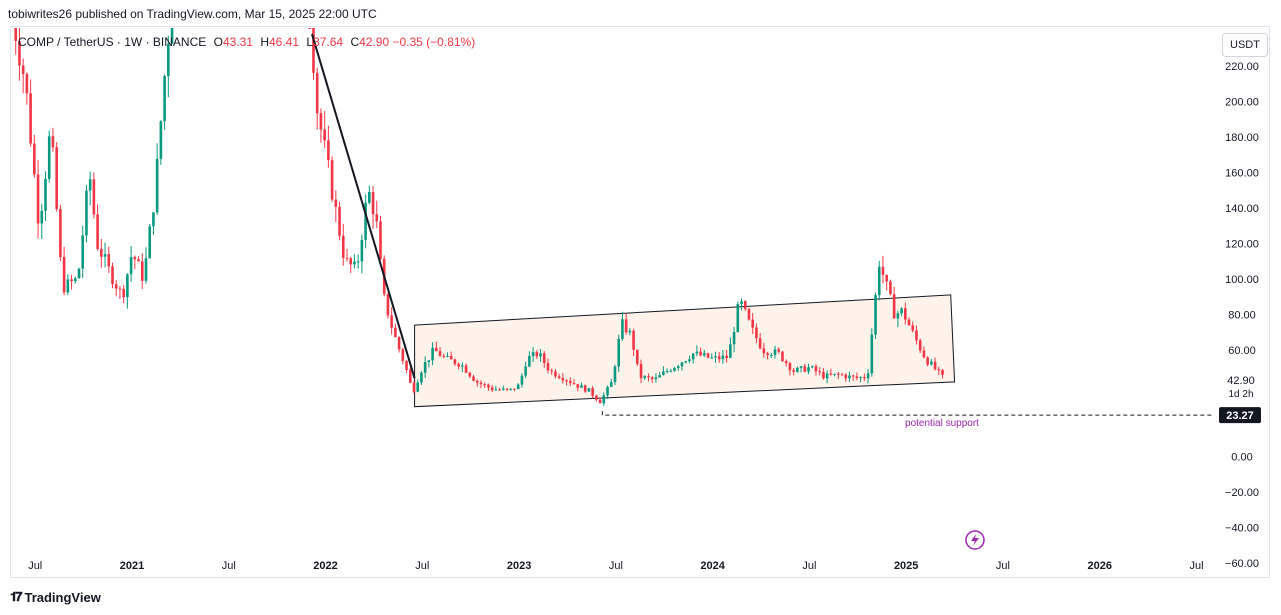 This screenshot has height=615, width=1281. I want to click on support-label: potential support, so click(942, 423).